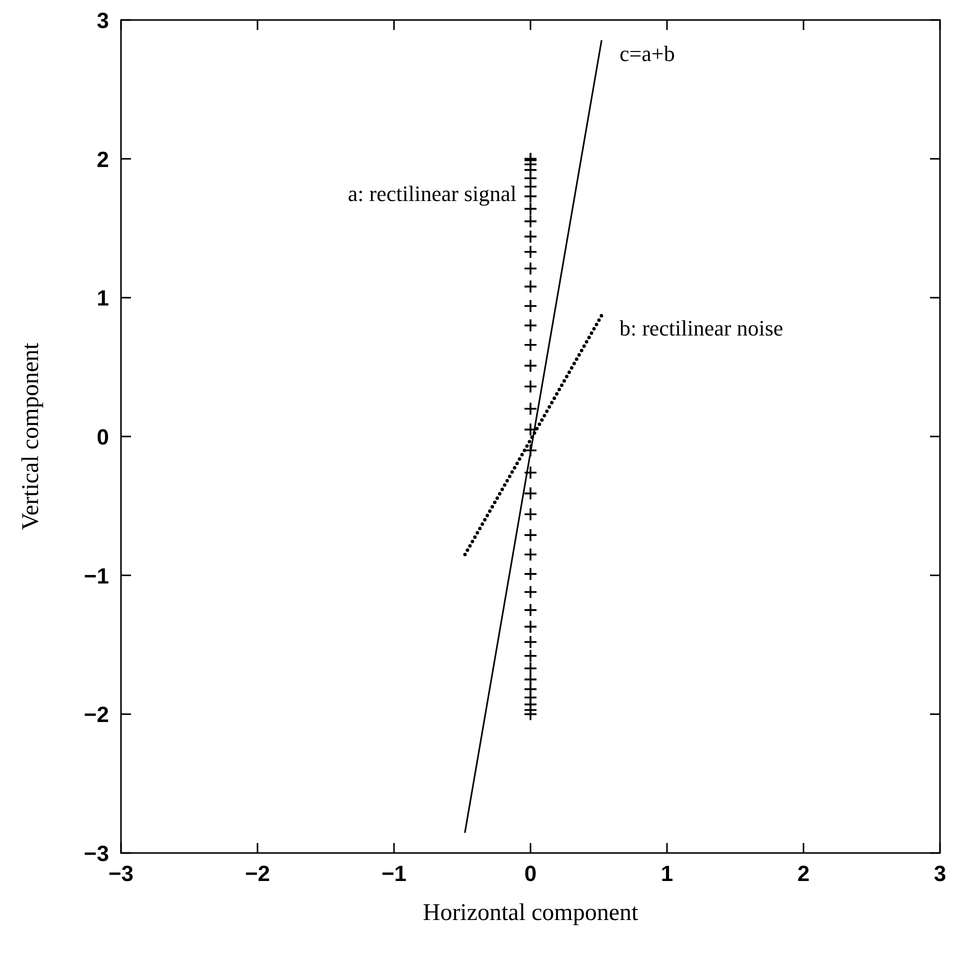 This screenshot has width=957, height=957. I want to click on y-tick-label: −3, so click(96, 853).